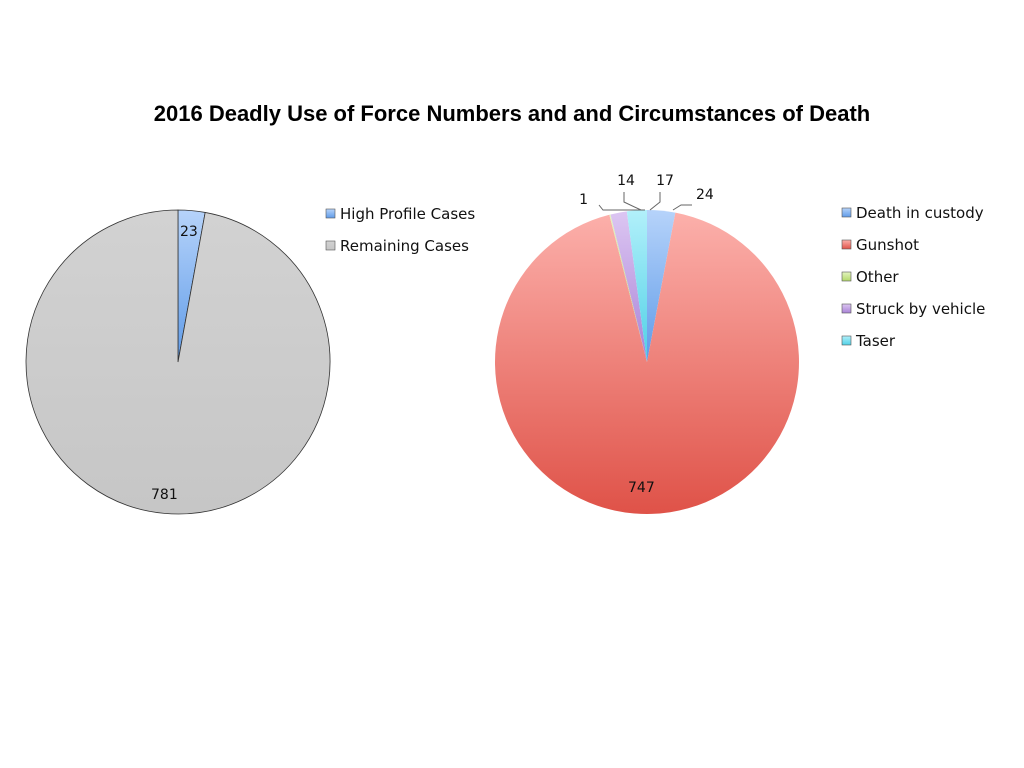 The image size is (1024, 768). Describe the element at coordinates (407, 214) in the screenshot. I see `legend-label-high-profile-cases: High Profile Cases` at that location.